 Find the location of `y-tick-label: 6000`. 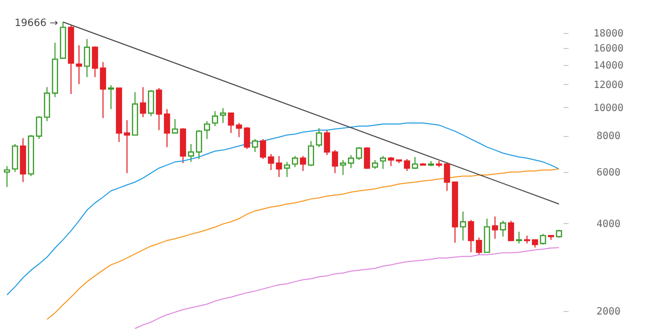

y-tick-label: 6000 is located at coordinates (608, 173).